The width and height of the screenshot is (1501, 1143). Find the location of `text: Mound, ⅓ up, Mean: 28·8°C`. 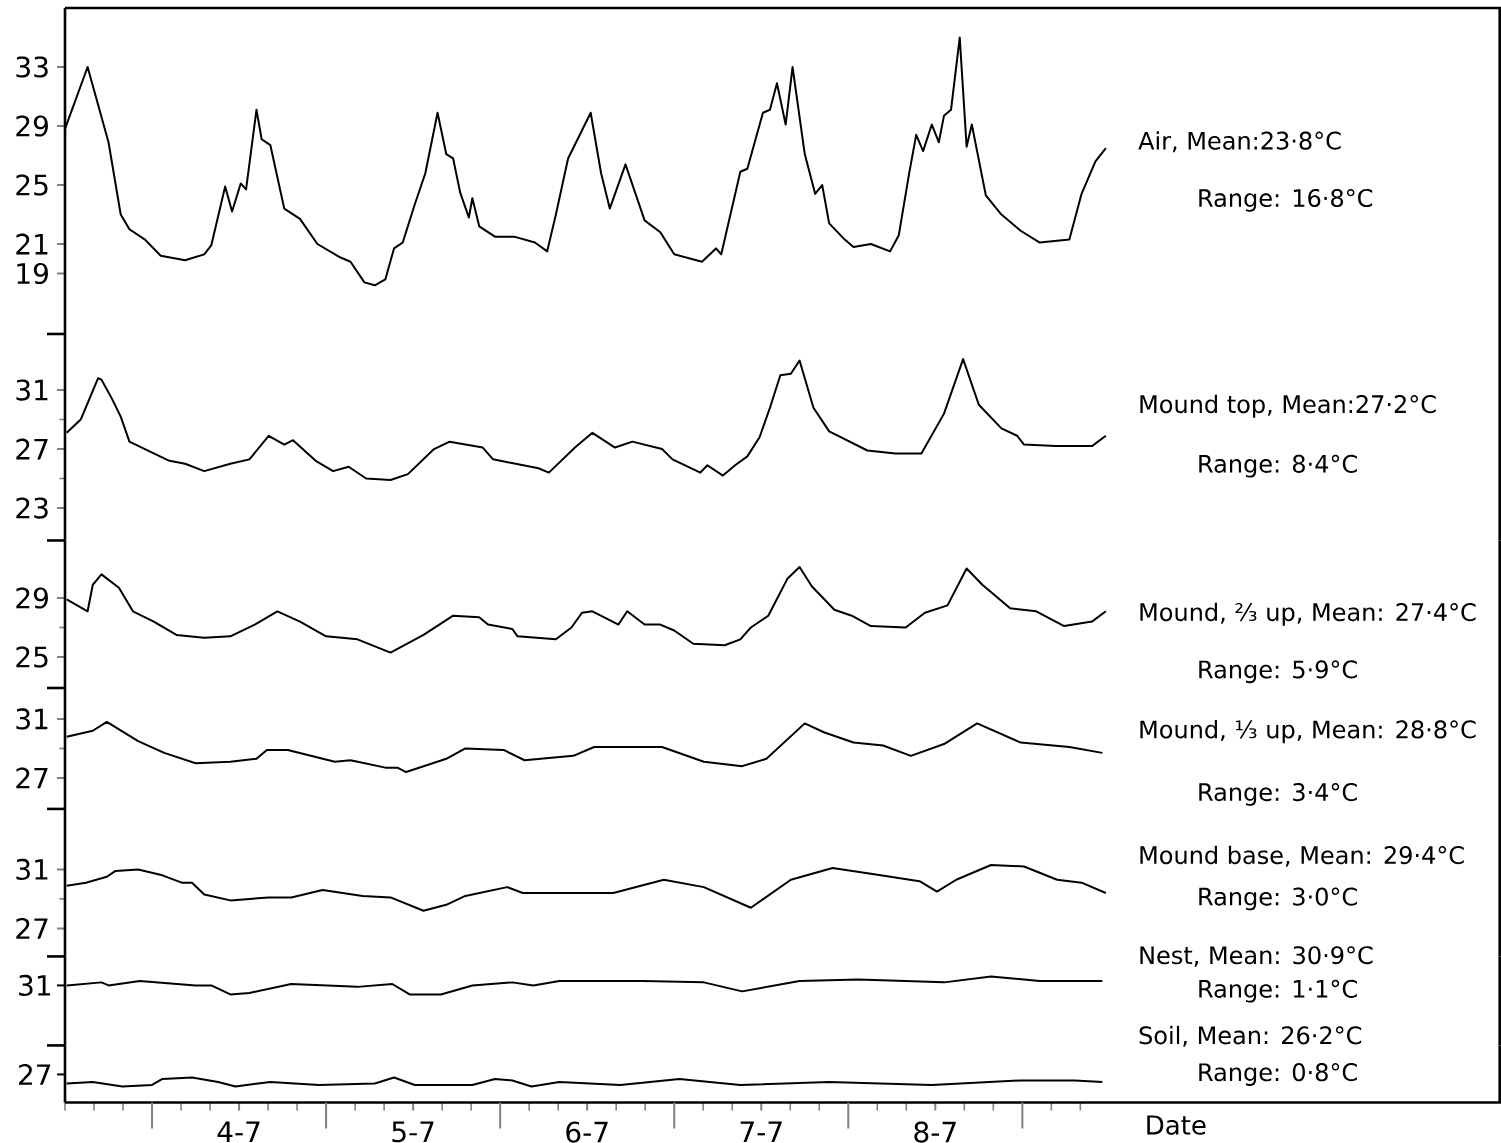

text: Mound, ⅓ up, Mean: 28·8°C is located at coordinates (1308, 731).